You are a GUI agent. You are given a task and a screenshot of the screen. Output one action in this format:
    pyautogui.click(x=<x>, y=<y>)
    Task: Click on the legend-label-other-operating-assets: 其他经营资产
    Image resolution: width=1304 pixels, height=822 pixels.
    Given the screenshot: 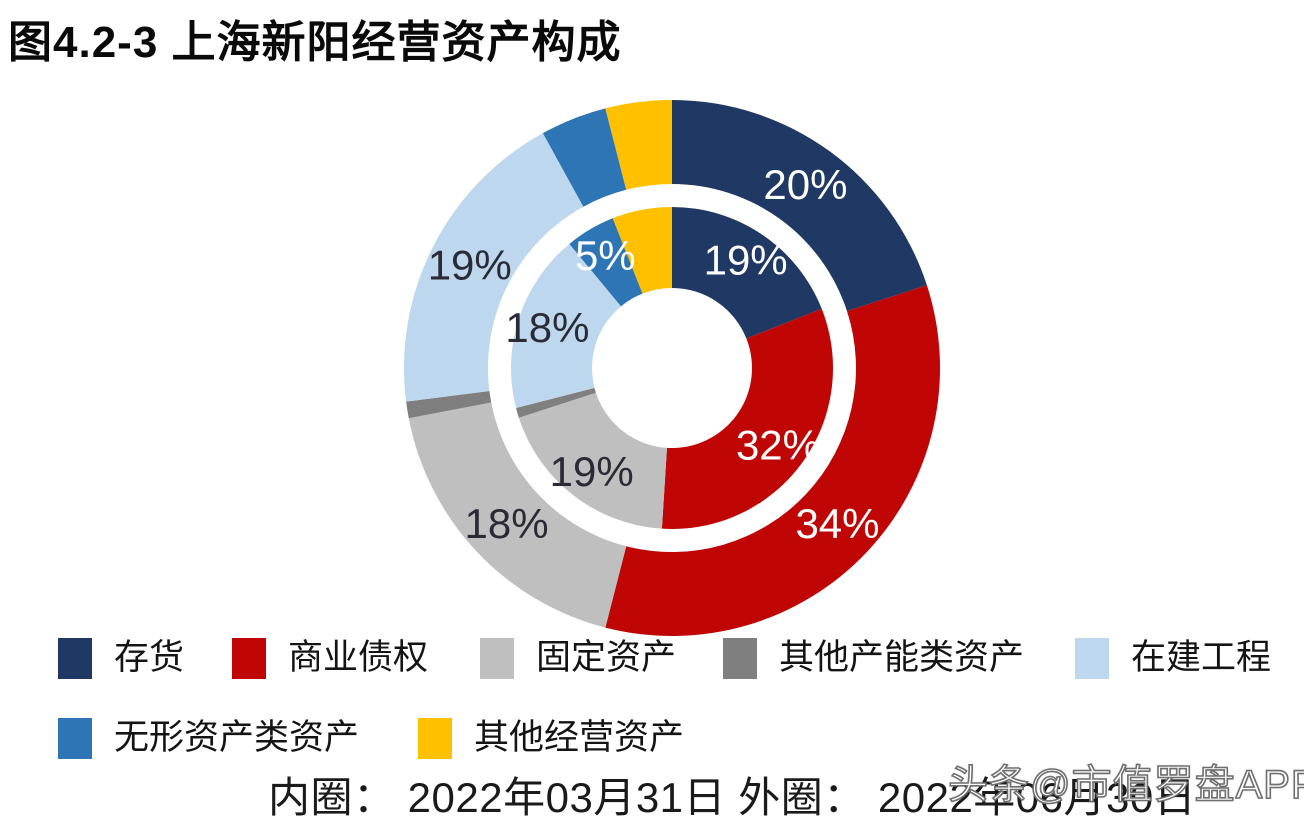 What is the action you would take?
    pyautogui.click(x=579, y=737)
    